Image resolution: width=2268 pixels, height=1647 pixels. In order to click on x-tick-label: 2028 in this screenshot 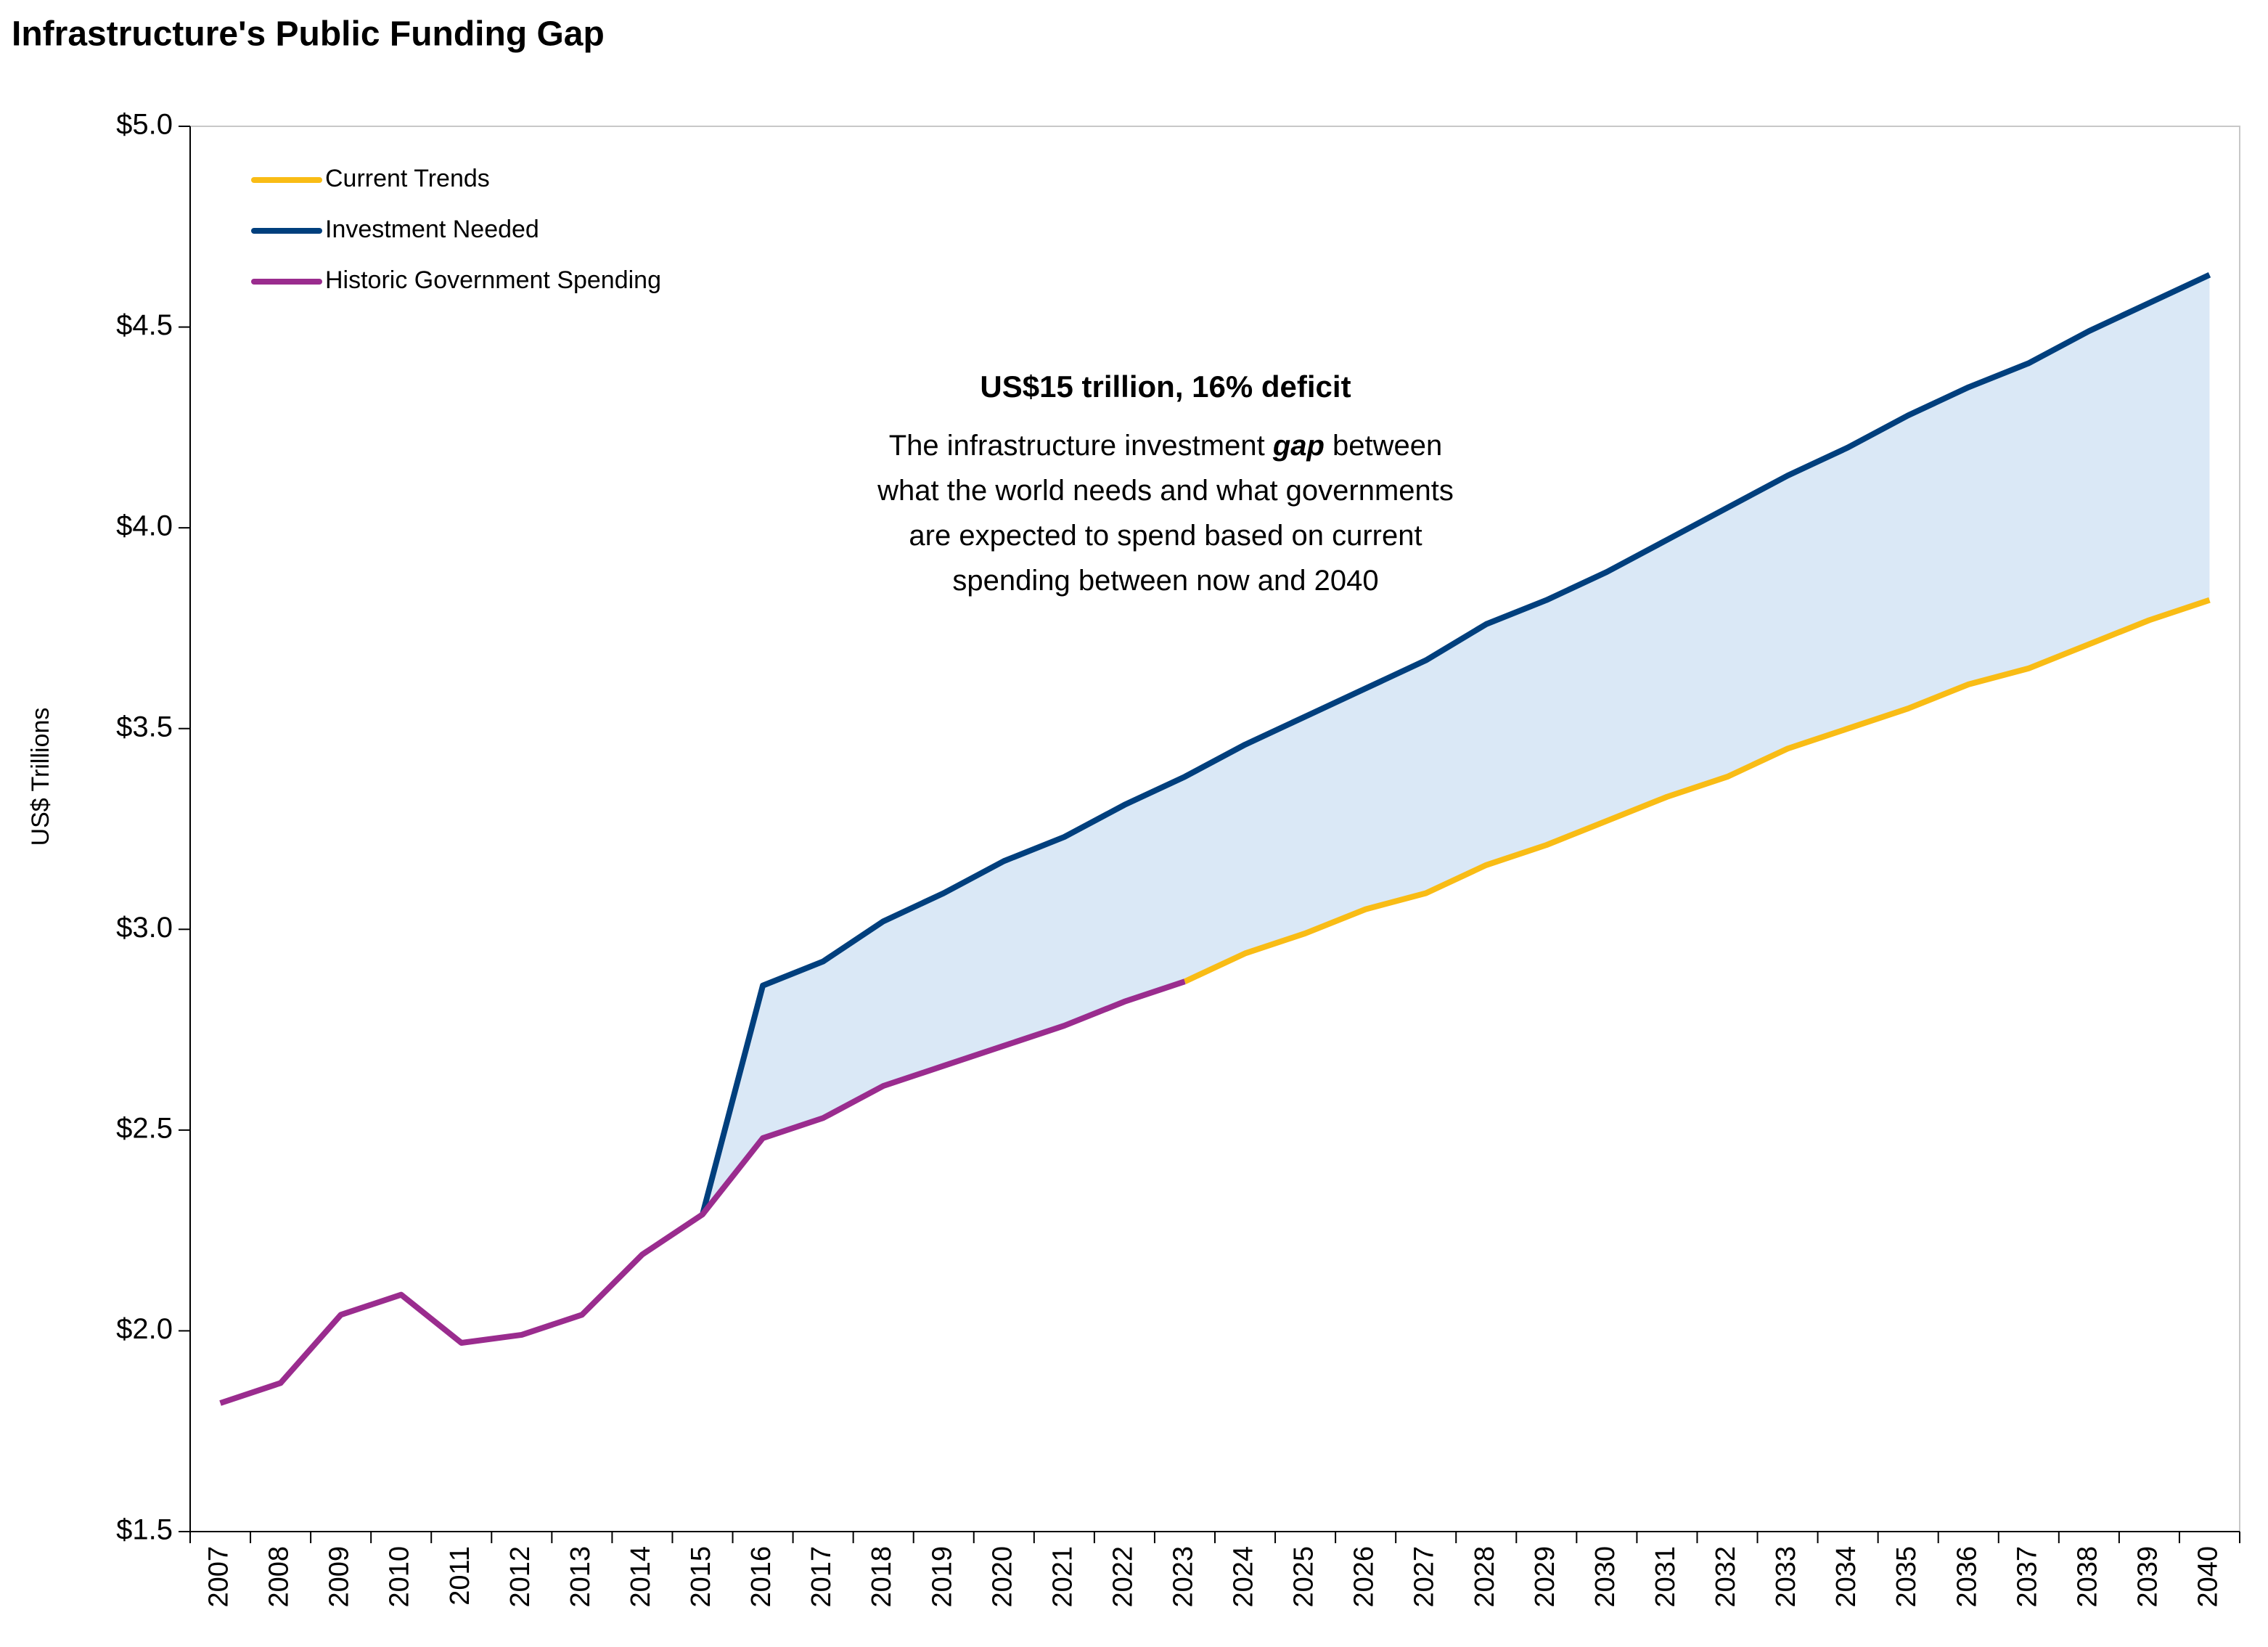, I will do `click(1485, 1577)`.